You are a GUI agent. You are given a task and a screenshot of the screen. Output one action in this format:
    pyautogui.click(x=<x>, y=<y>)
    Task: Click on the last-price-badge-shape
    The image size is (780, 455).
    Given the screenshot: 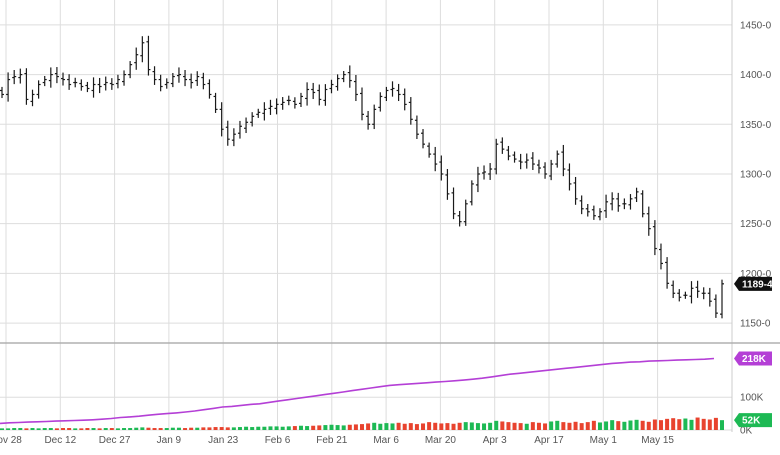 What is the action you would take?
    pyautogui.click(x=753, y=283)
    